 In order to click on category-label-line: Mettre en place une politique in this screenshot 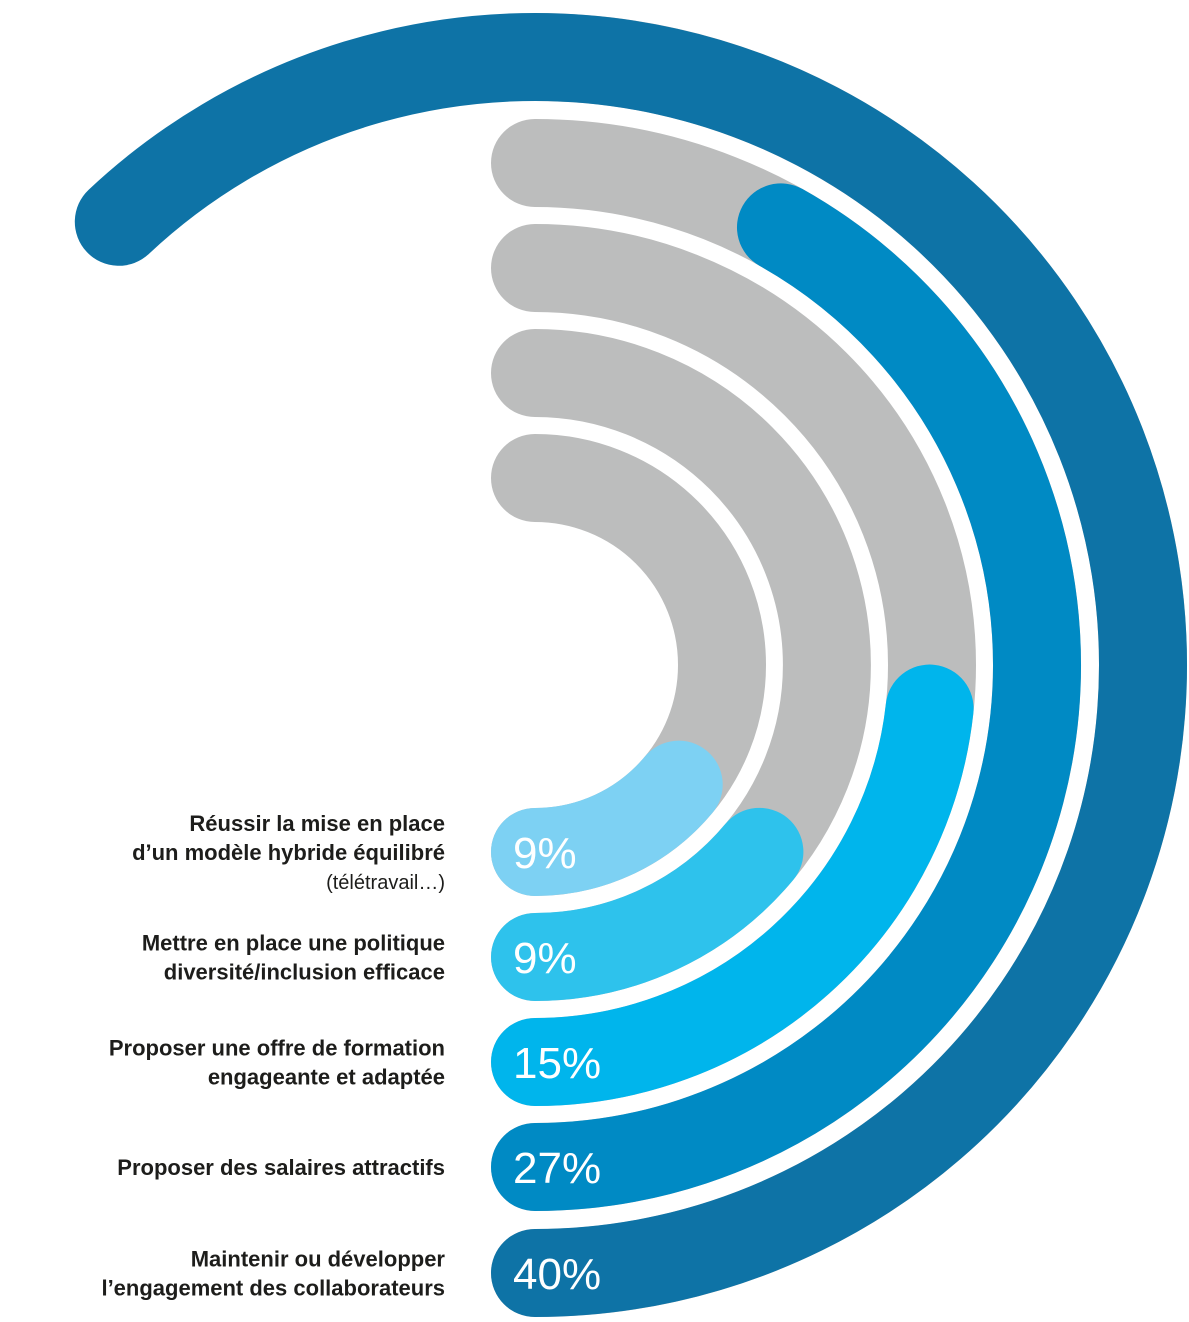, I will do `click(293, 943)`.